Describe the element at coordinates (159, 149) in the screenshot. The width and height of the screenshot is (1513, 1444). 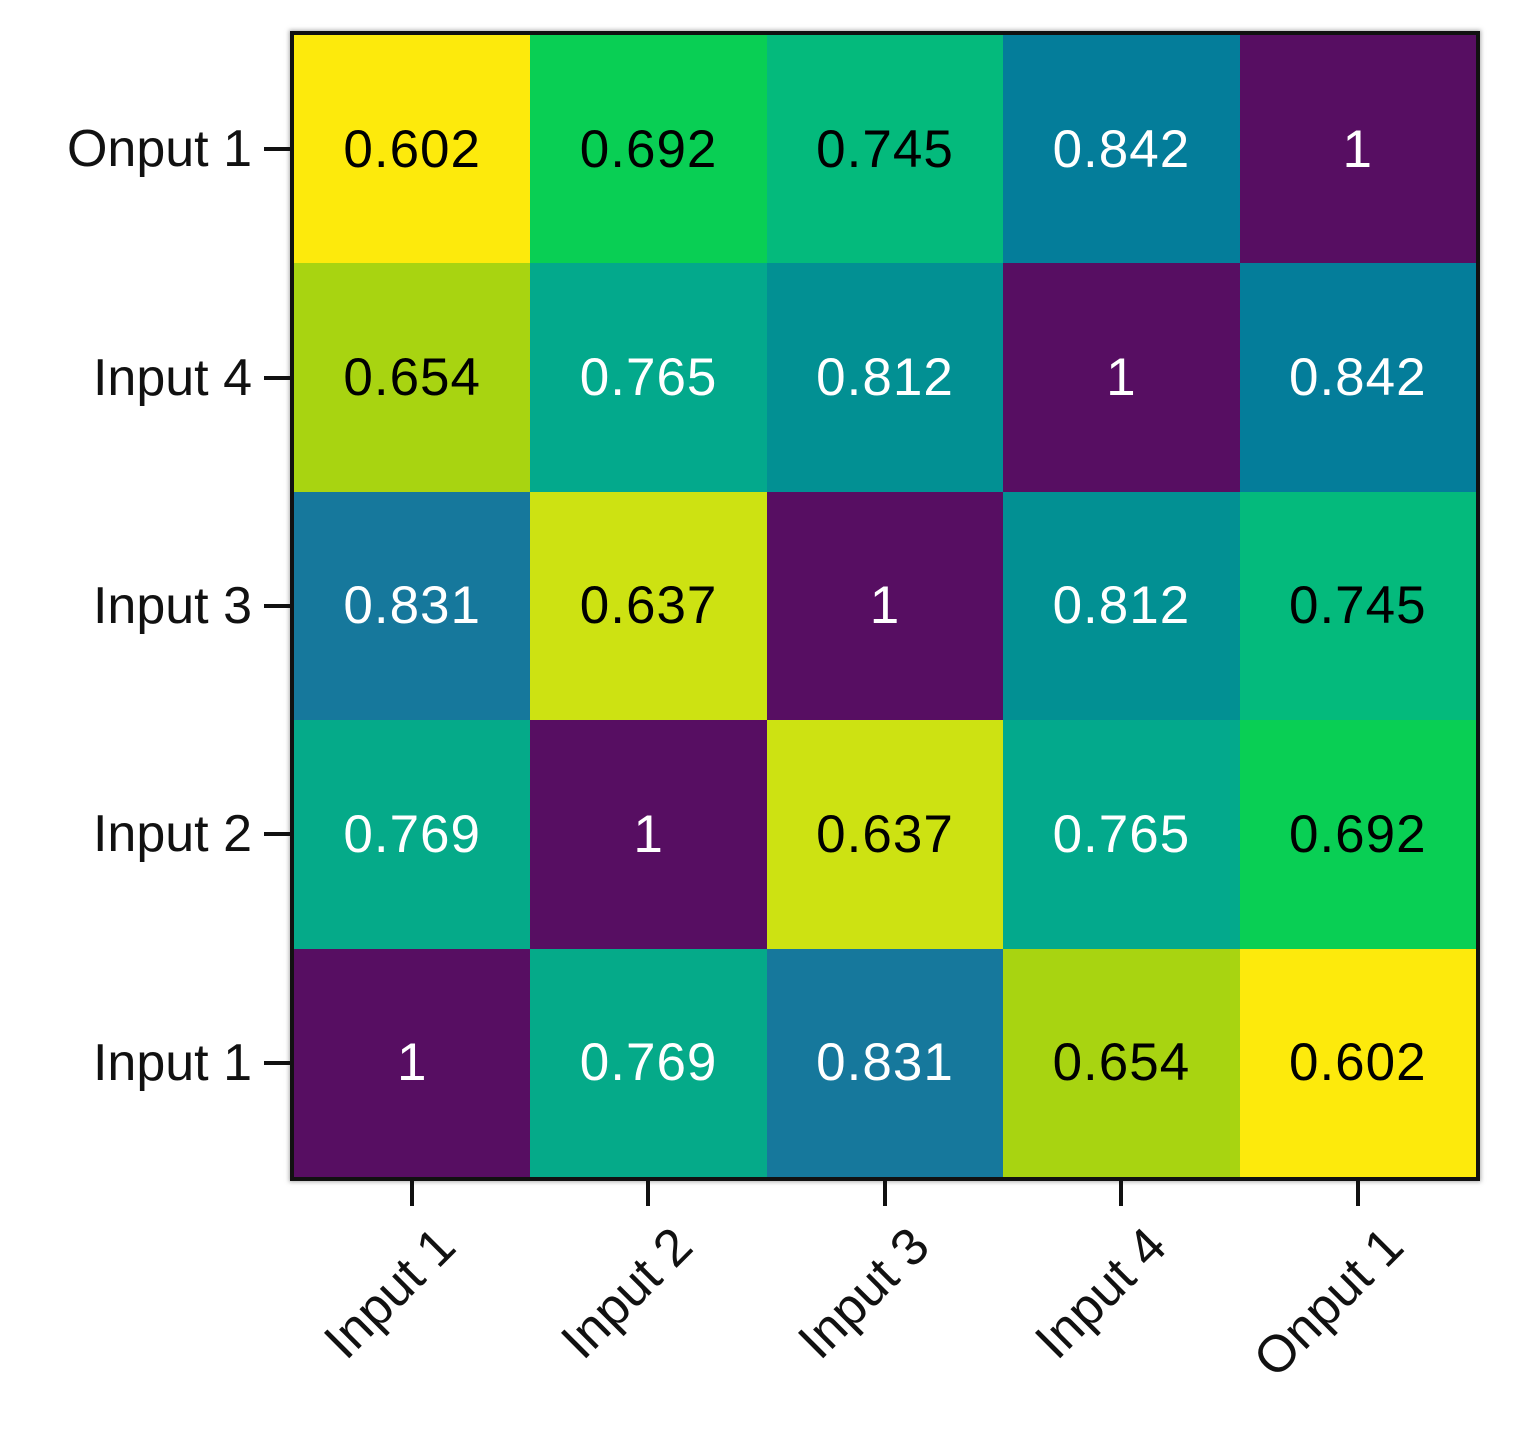
I see `y-tick-label-onput-1: Onput 1` at that location.